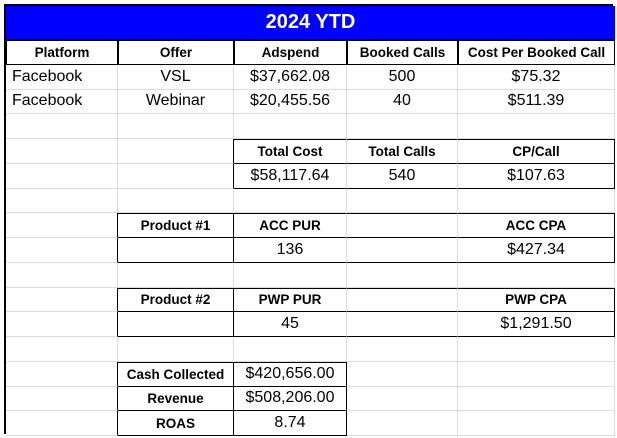  What do you see at coordinates (62, 102) in the screenshot?
I see `row2-platform: Facebook` at bounding box center [62, 102].